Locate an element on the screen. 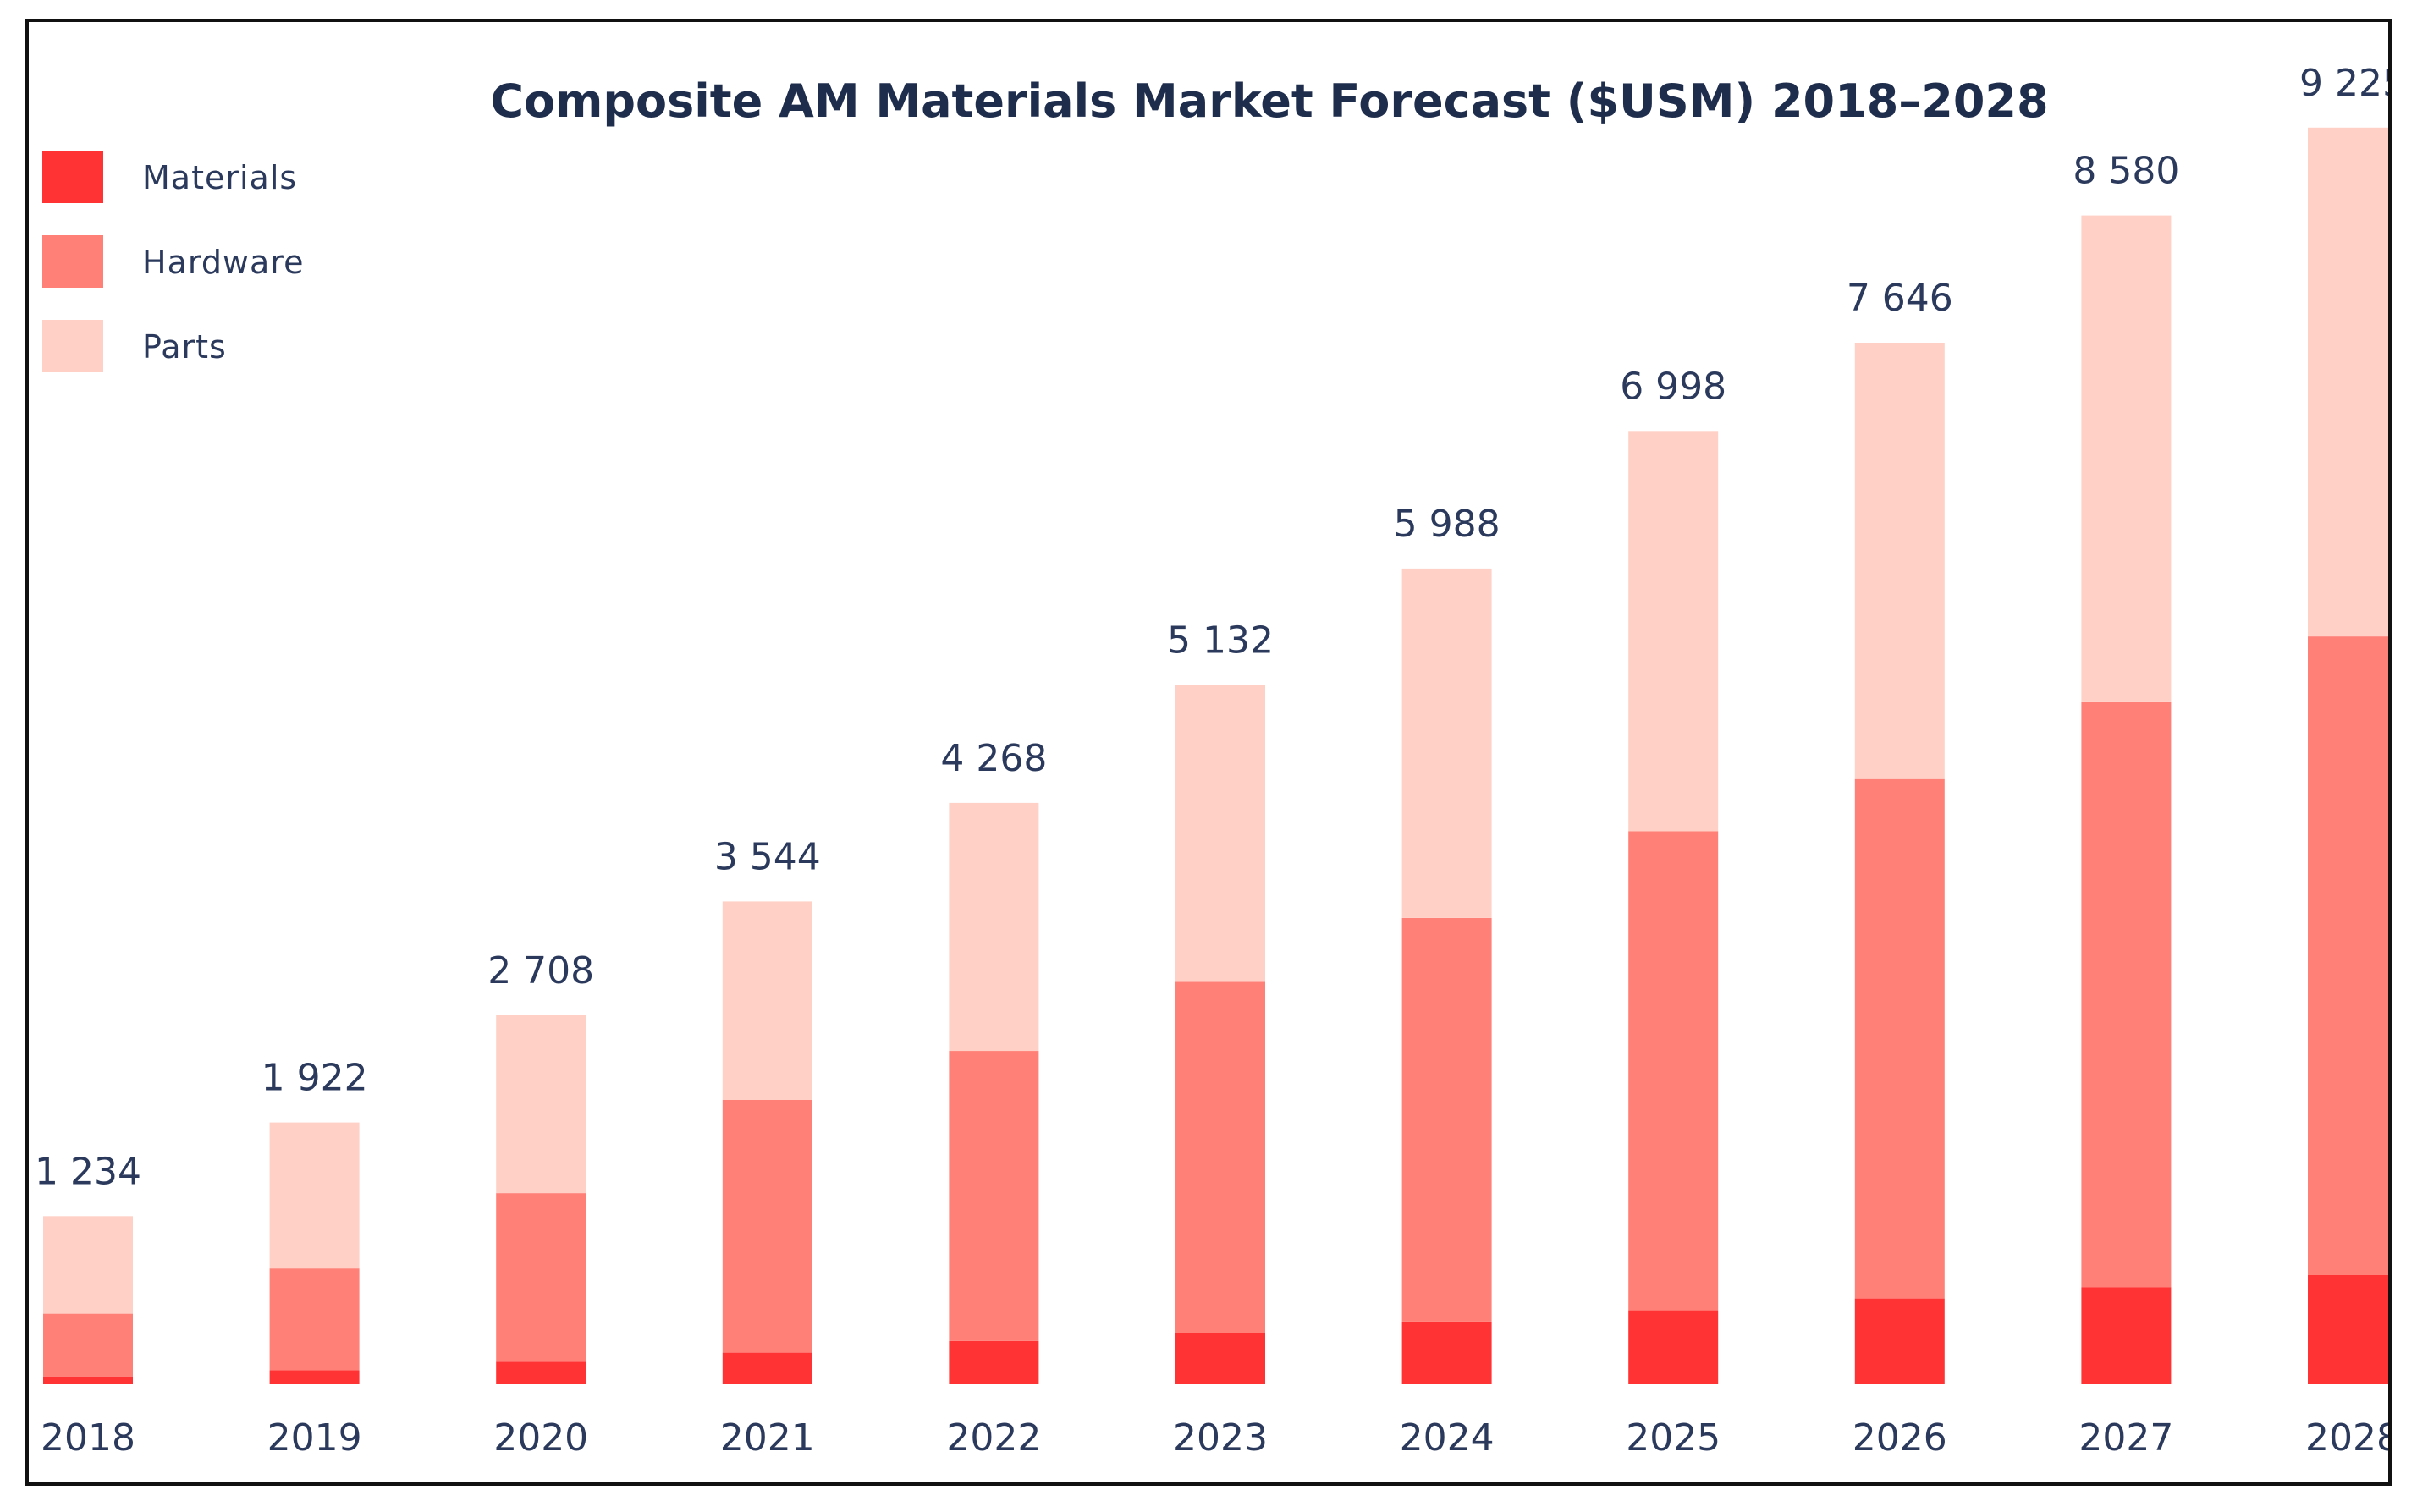 The width and height of the screenshot is (2417, 1512). x-tick-2023: 2023 is located at coordinates (1220, 1438).